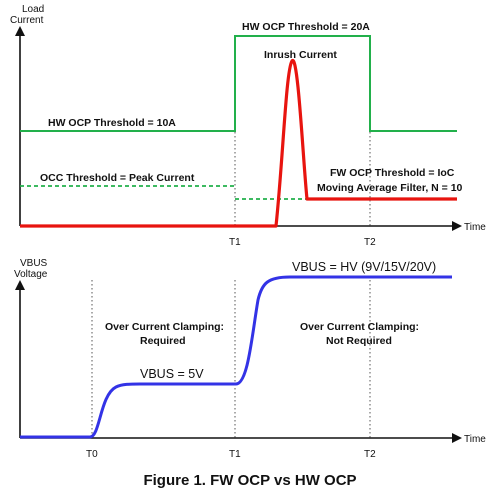 The width and height of the screenshot is (500, 502). I want to click on bottom-x-axis-label: Time, so click(475, 439).